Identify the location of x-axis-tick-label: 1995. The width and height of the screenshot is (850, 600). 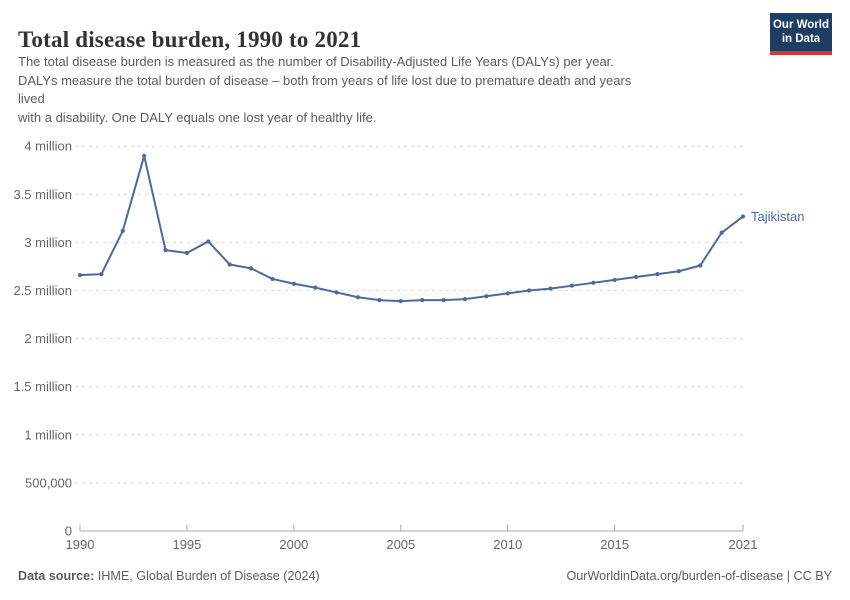
(186, 544).